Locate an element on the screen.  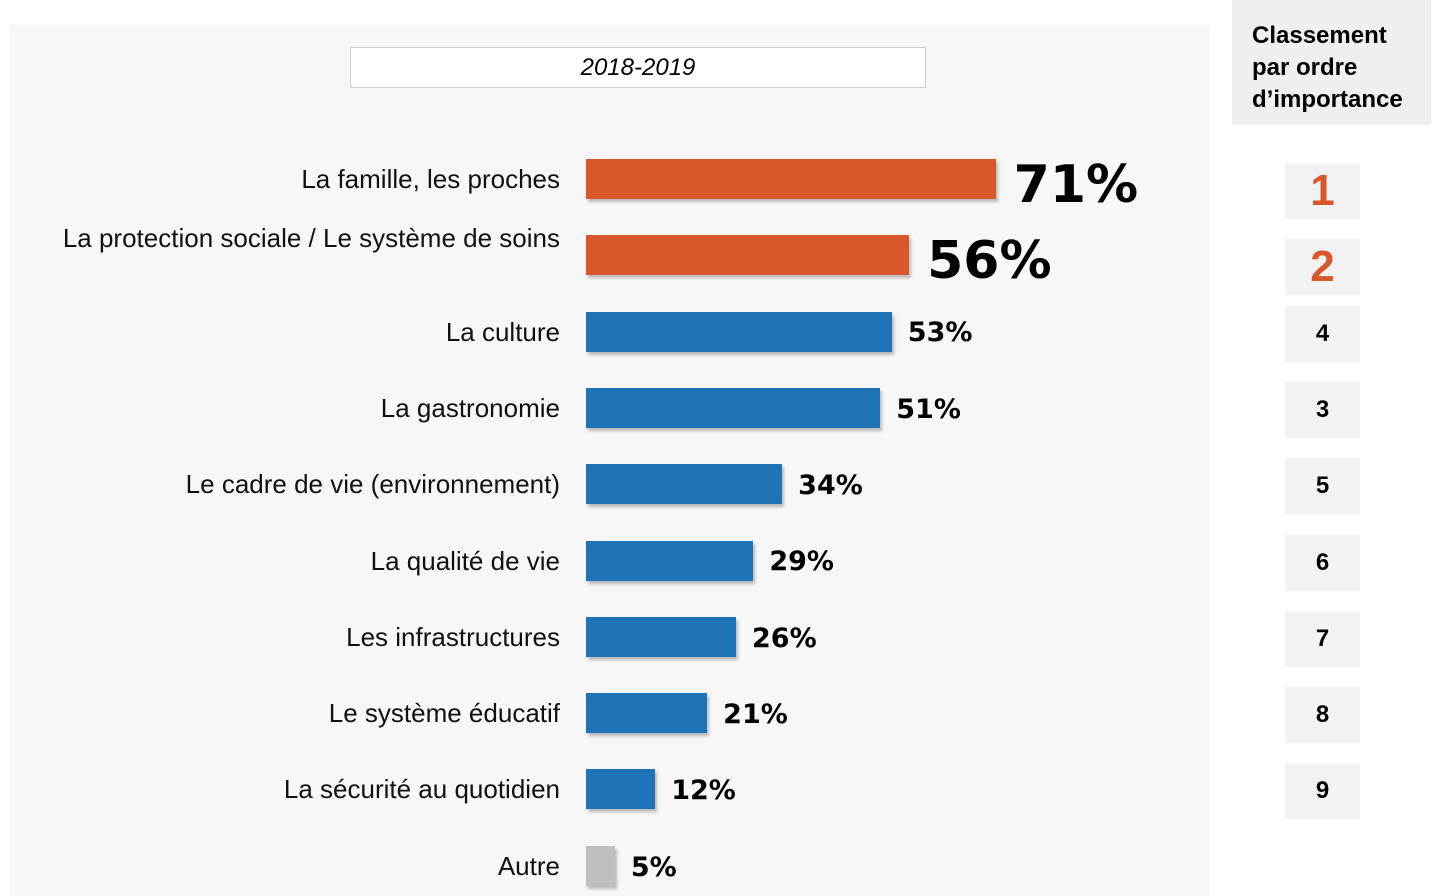
category-label: La culture is located at coordinates (502, 331).